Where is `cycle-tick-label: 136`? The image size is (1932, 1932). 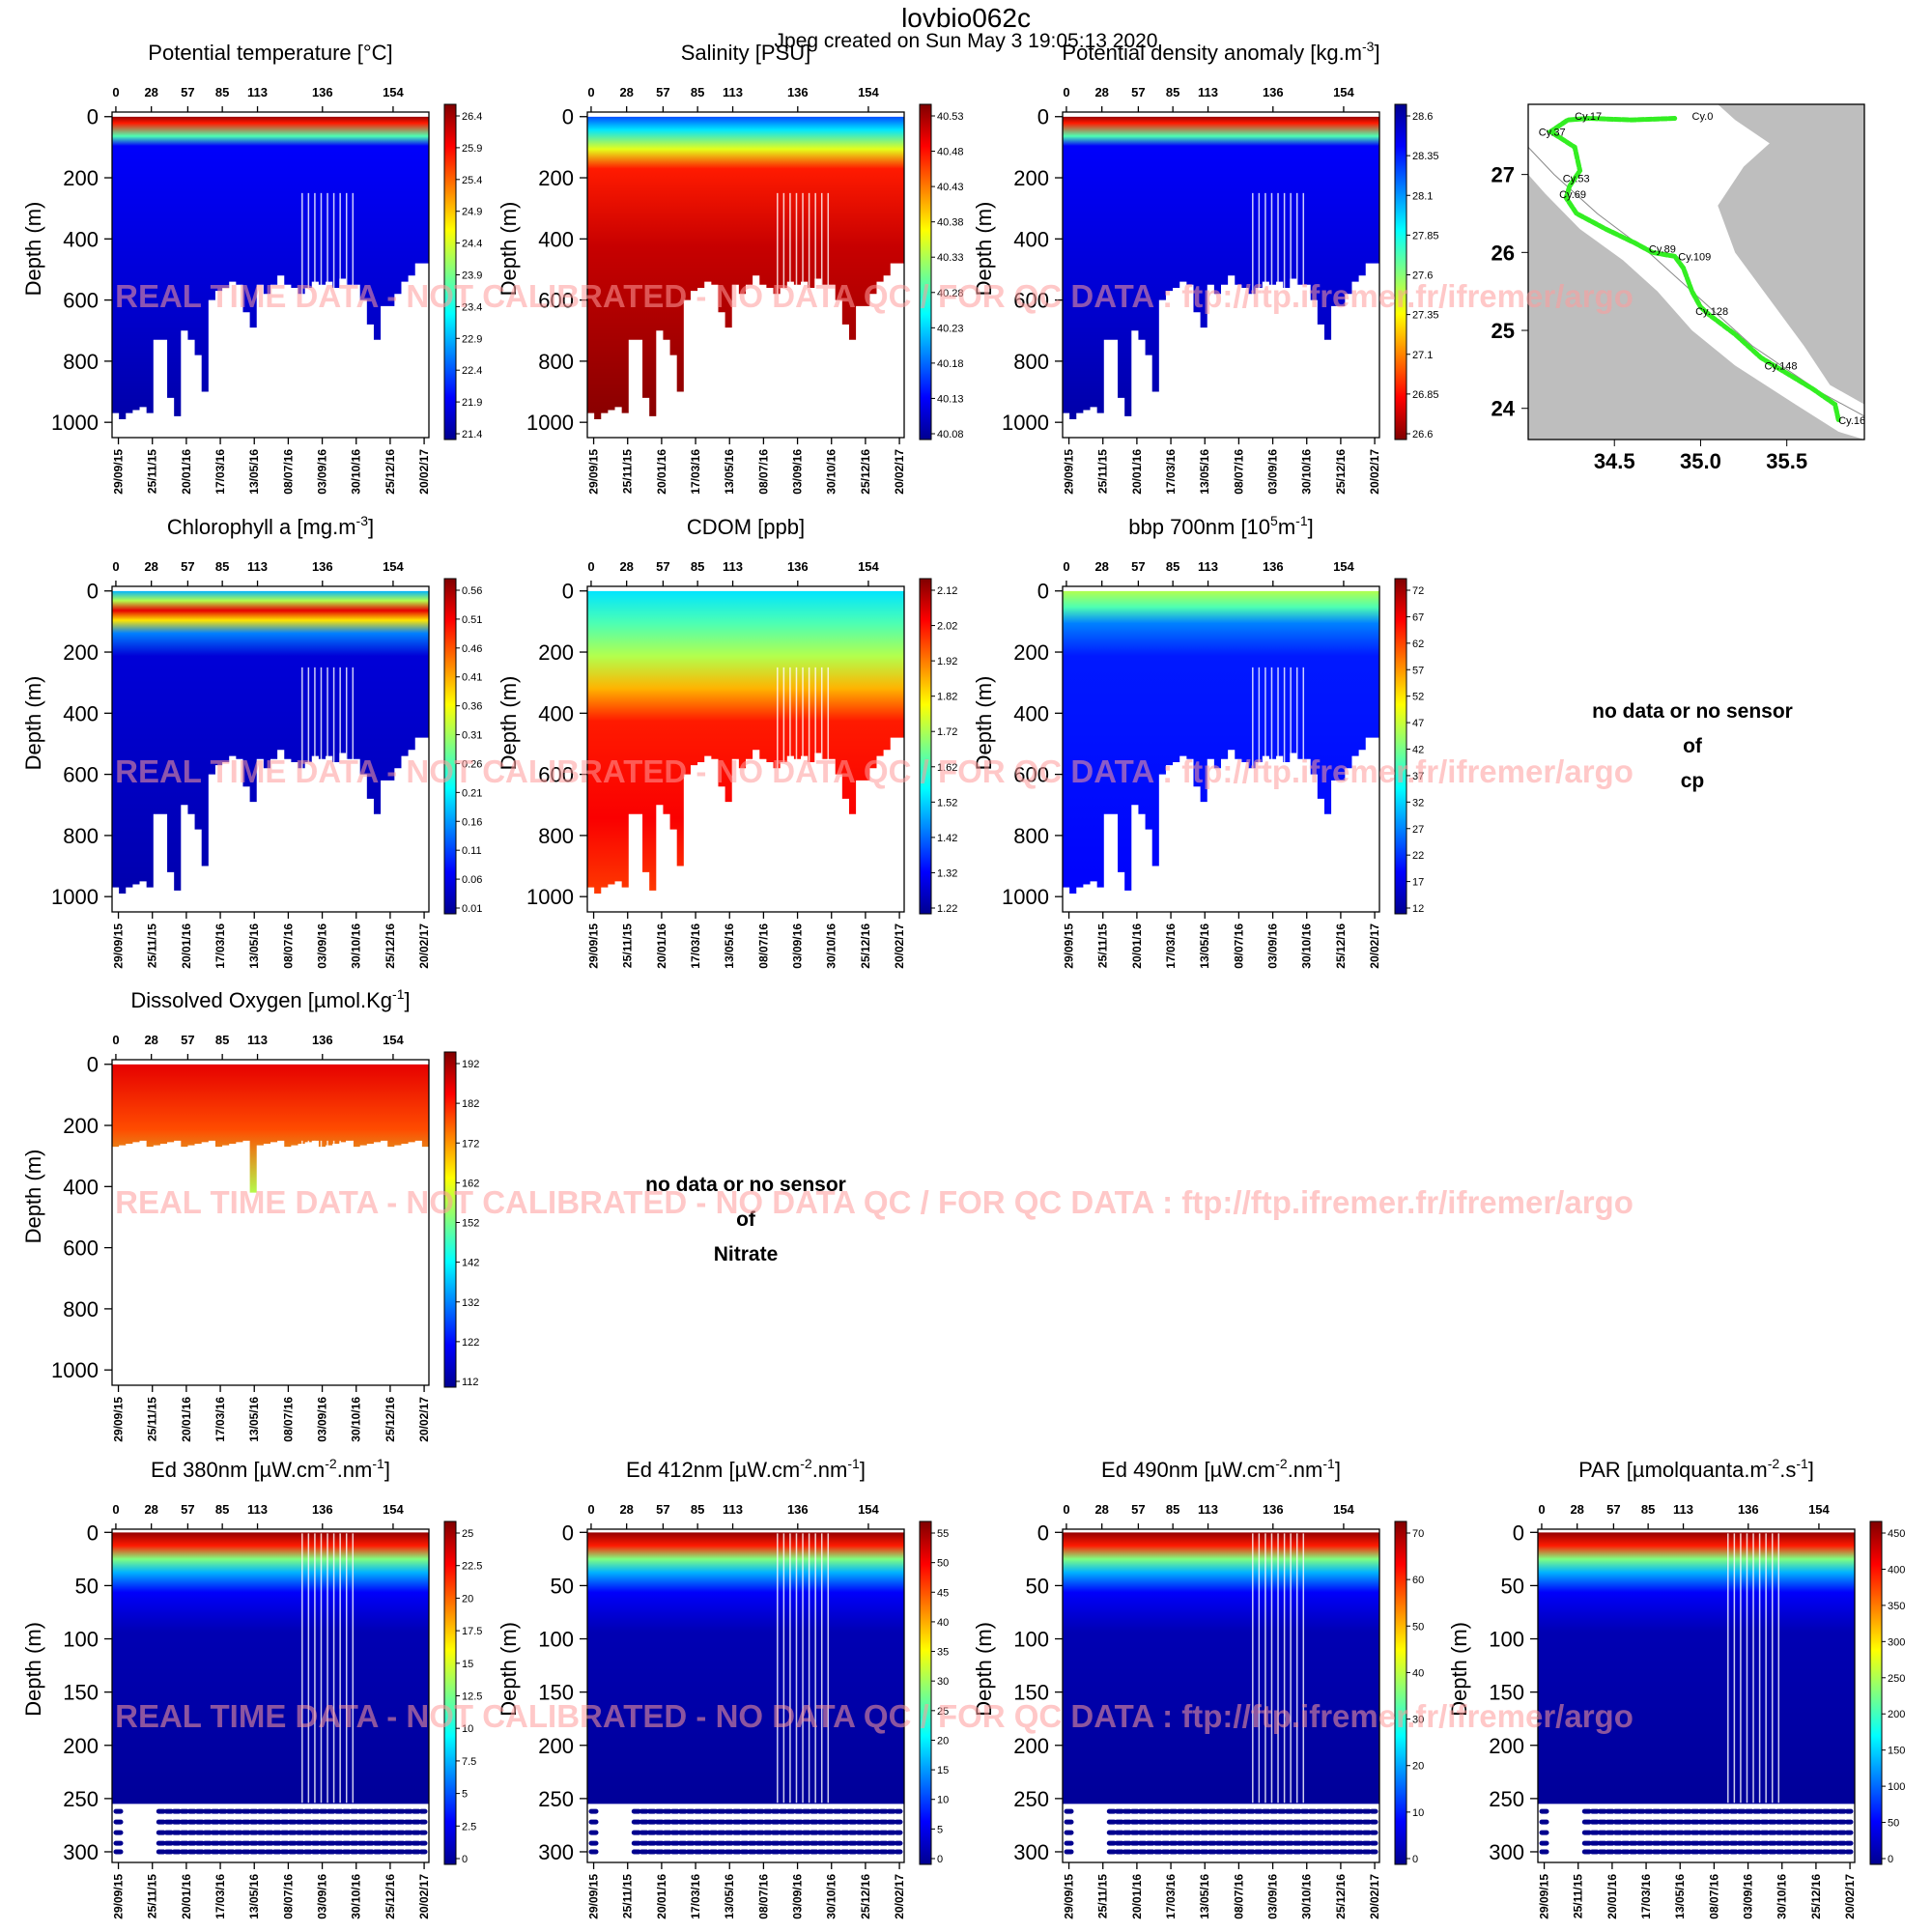
cycle-tick-label: 136 is located at coordinates (1273, 566).